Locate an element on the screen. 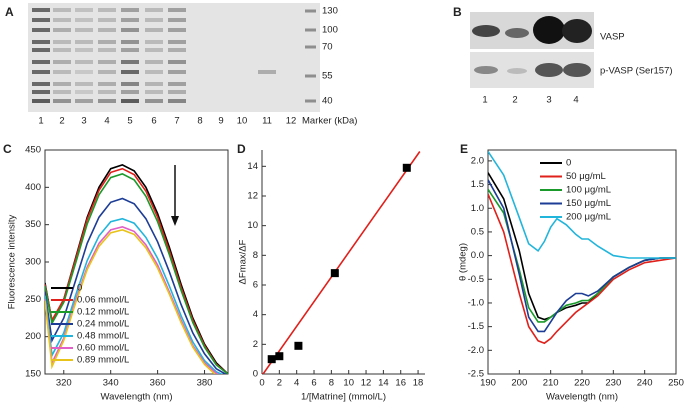 This screenshot has width=685, height=409. blot-row-label: p-VASP (Ser157) is located at coordinates (636, 71).